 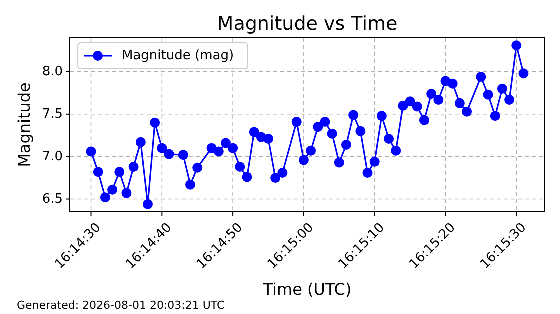 I want to click on x-axis-title: Time (UTC), so click(x=307, y=289).